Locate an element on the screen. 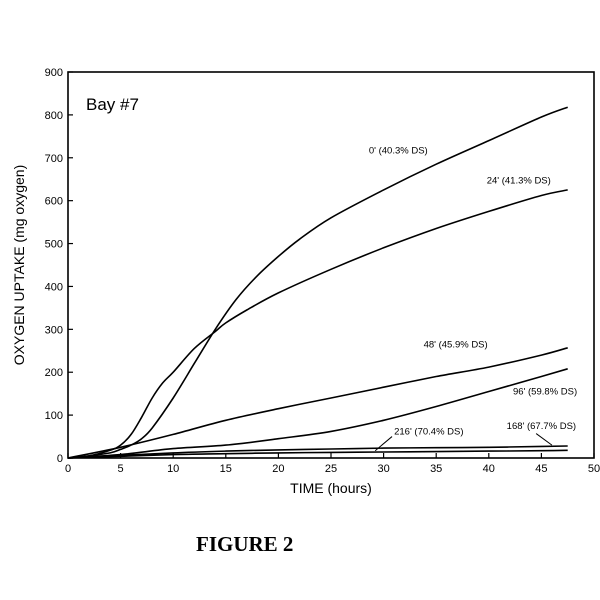  series-label-24h: 24' (41.3% DS) is located at coordinates (519, 181).